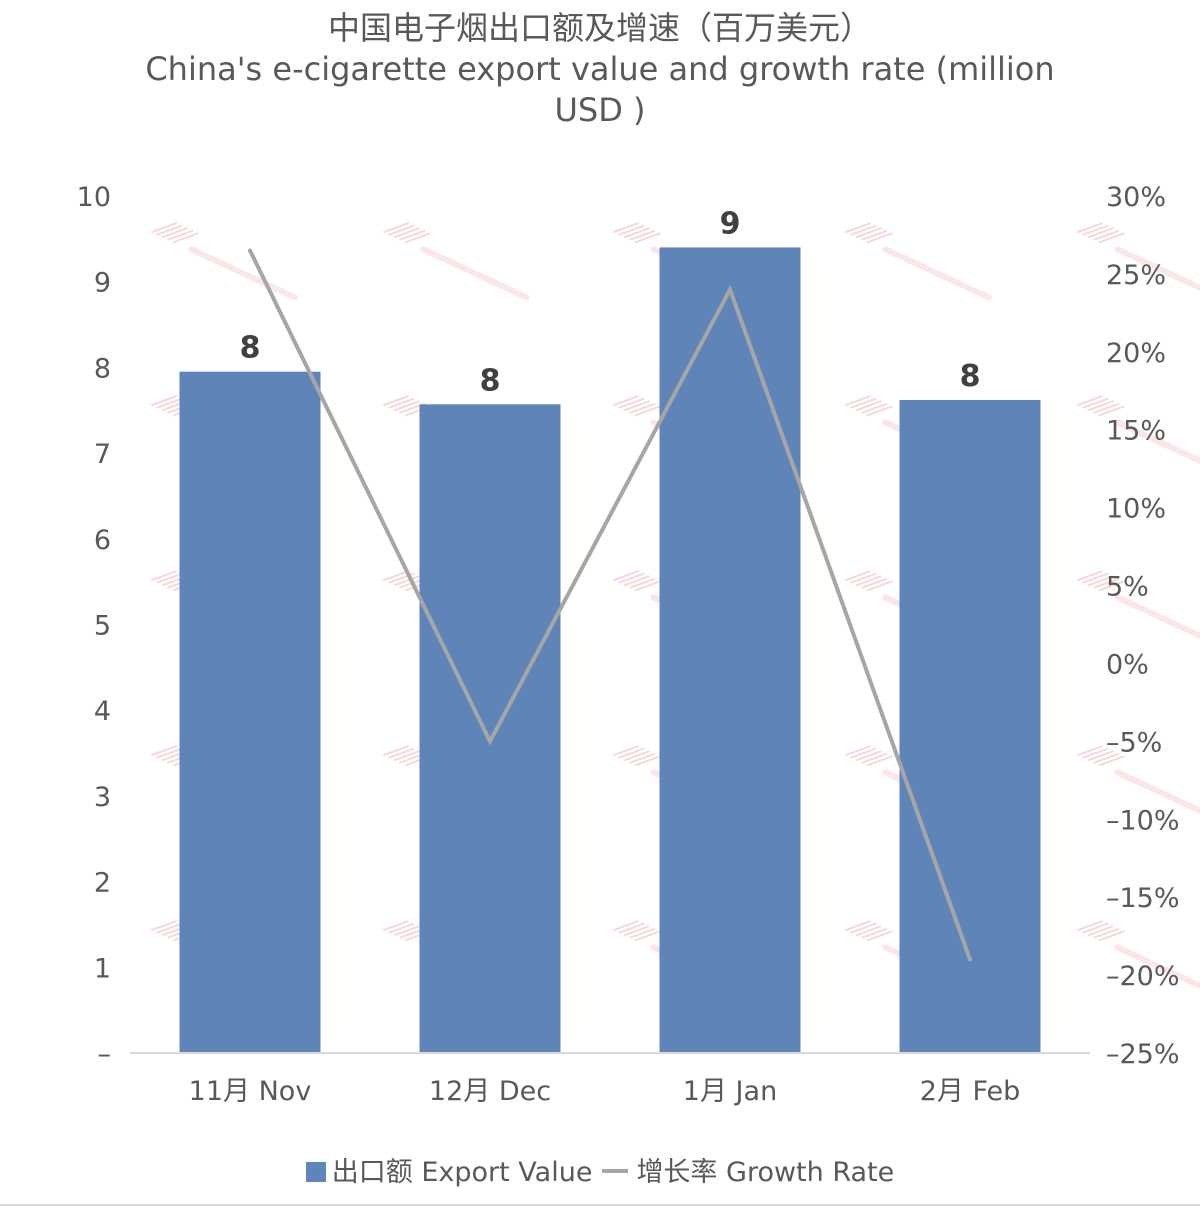 Image resolution: width=1200 pixels, height=1209 pixels. I want to click on data-label-0: 8, so click(250, 348).